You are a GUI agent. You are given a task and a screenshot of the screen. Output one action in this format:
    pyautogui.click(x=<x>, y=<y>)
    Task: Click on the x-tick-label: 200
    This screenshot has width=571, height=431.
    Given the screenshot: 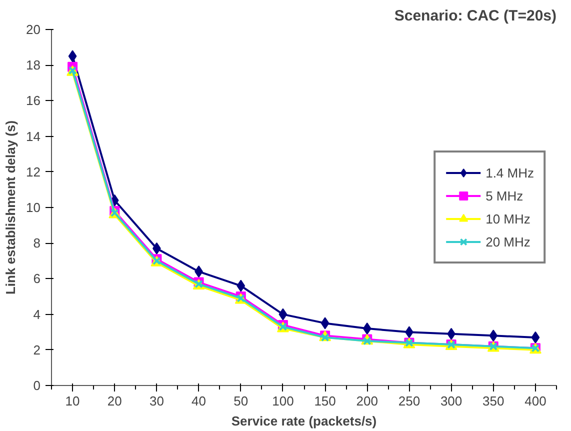 What is the action you would take?
    pyautogui.click(x=367, y=401)
    